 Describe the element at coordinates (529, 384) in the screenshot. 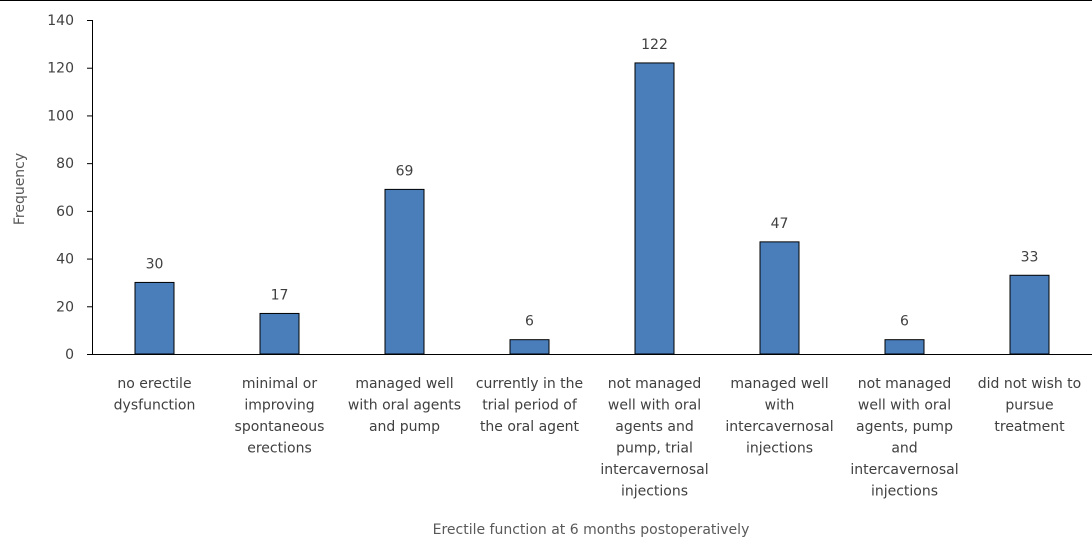

I see `category-label-line: currently in the` at that location.